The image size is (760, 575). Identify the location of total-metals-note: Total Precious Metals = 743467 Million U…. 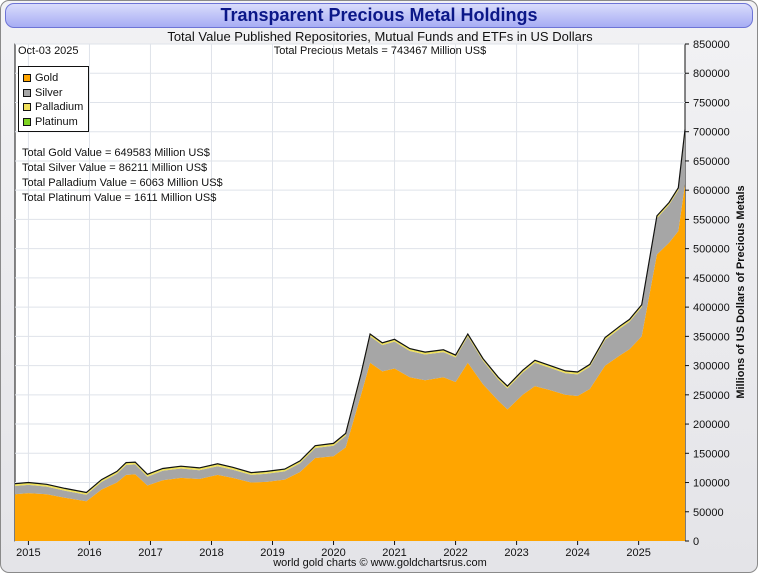
(380, 51).